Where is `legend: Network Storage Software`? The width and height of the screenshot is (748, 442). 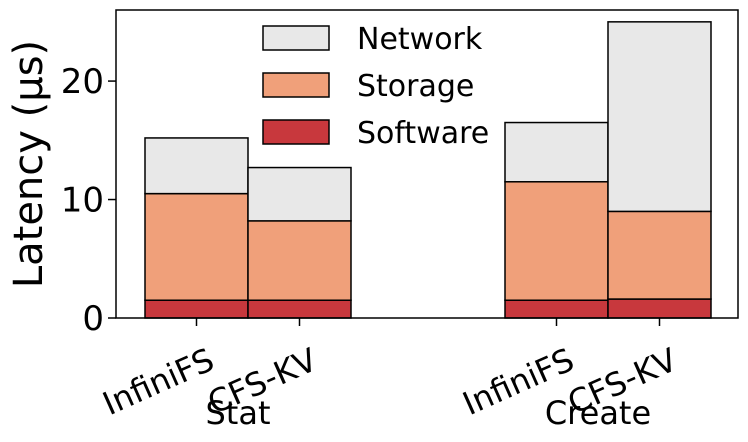
legend: Network Storage Software is located at coordinates (375, 86).